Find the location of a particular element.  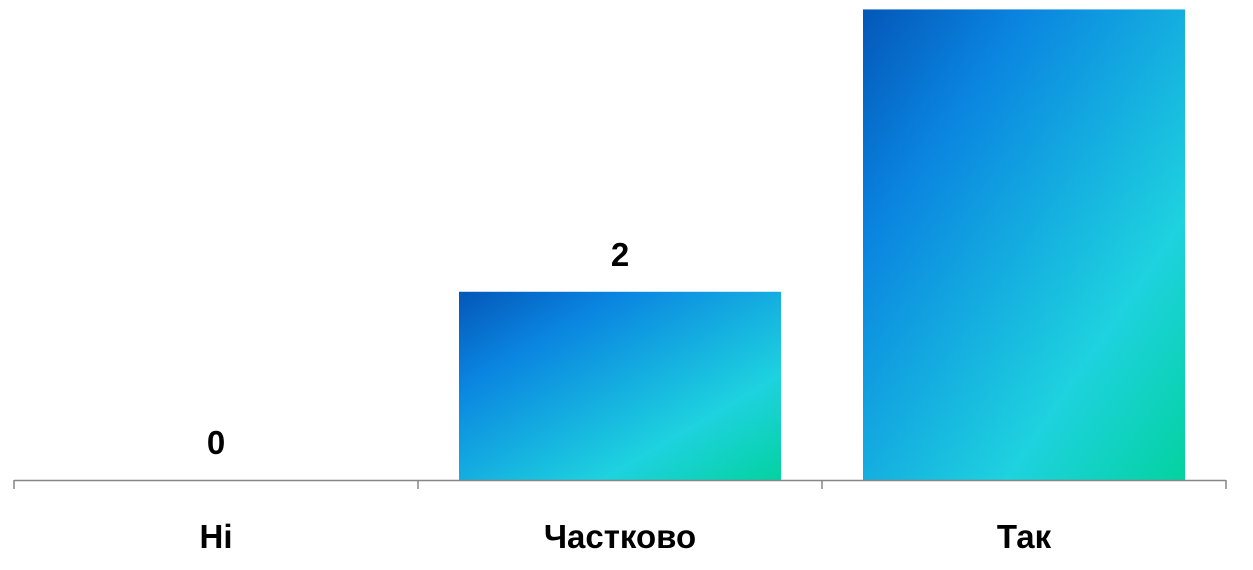

data-label-2: 2 is located at coordinates (620, 254).